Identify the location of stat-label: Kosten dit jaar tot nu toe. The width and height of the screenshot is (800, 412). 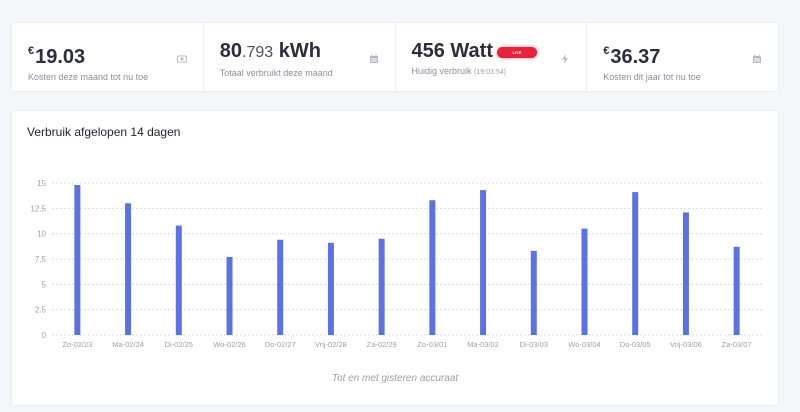
(652, 77).